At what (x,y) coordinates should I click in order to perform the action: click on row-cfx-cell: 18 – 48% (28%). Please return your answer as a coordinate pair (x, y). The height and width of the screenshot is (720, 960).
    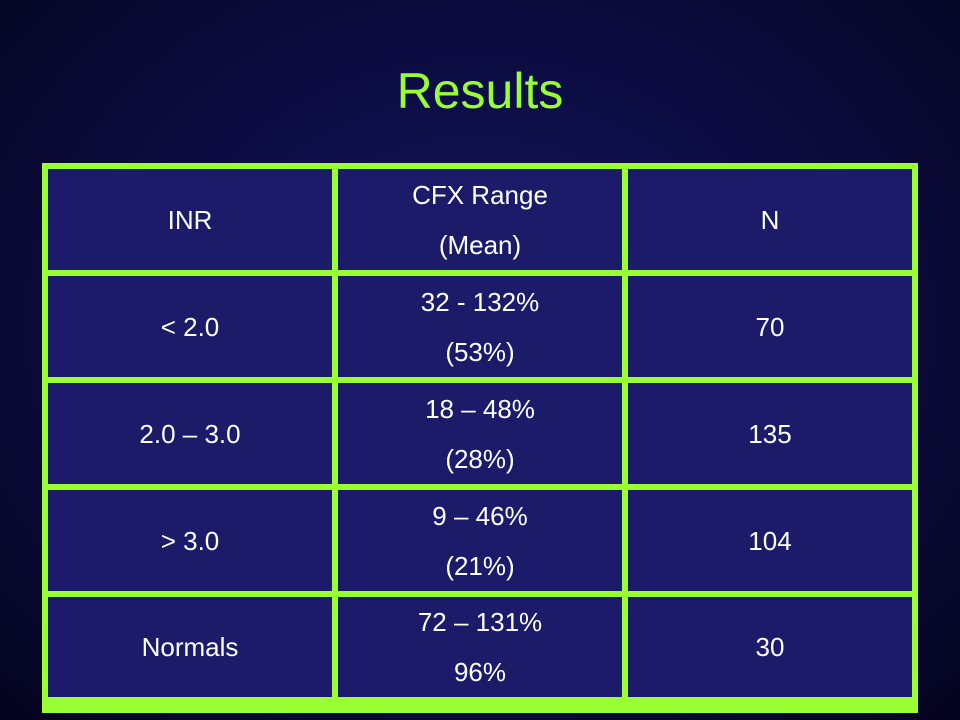
    Looking at the image, I should click on (480, 433).